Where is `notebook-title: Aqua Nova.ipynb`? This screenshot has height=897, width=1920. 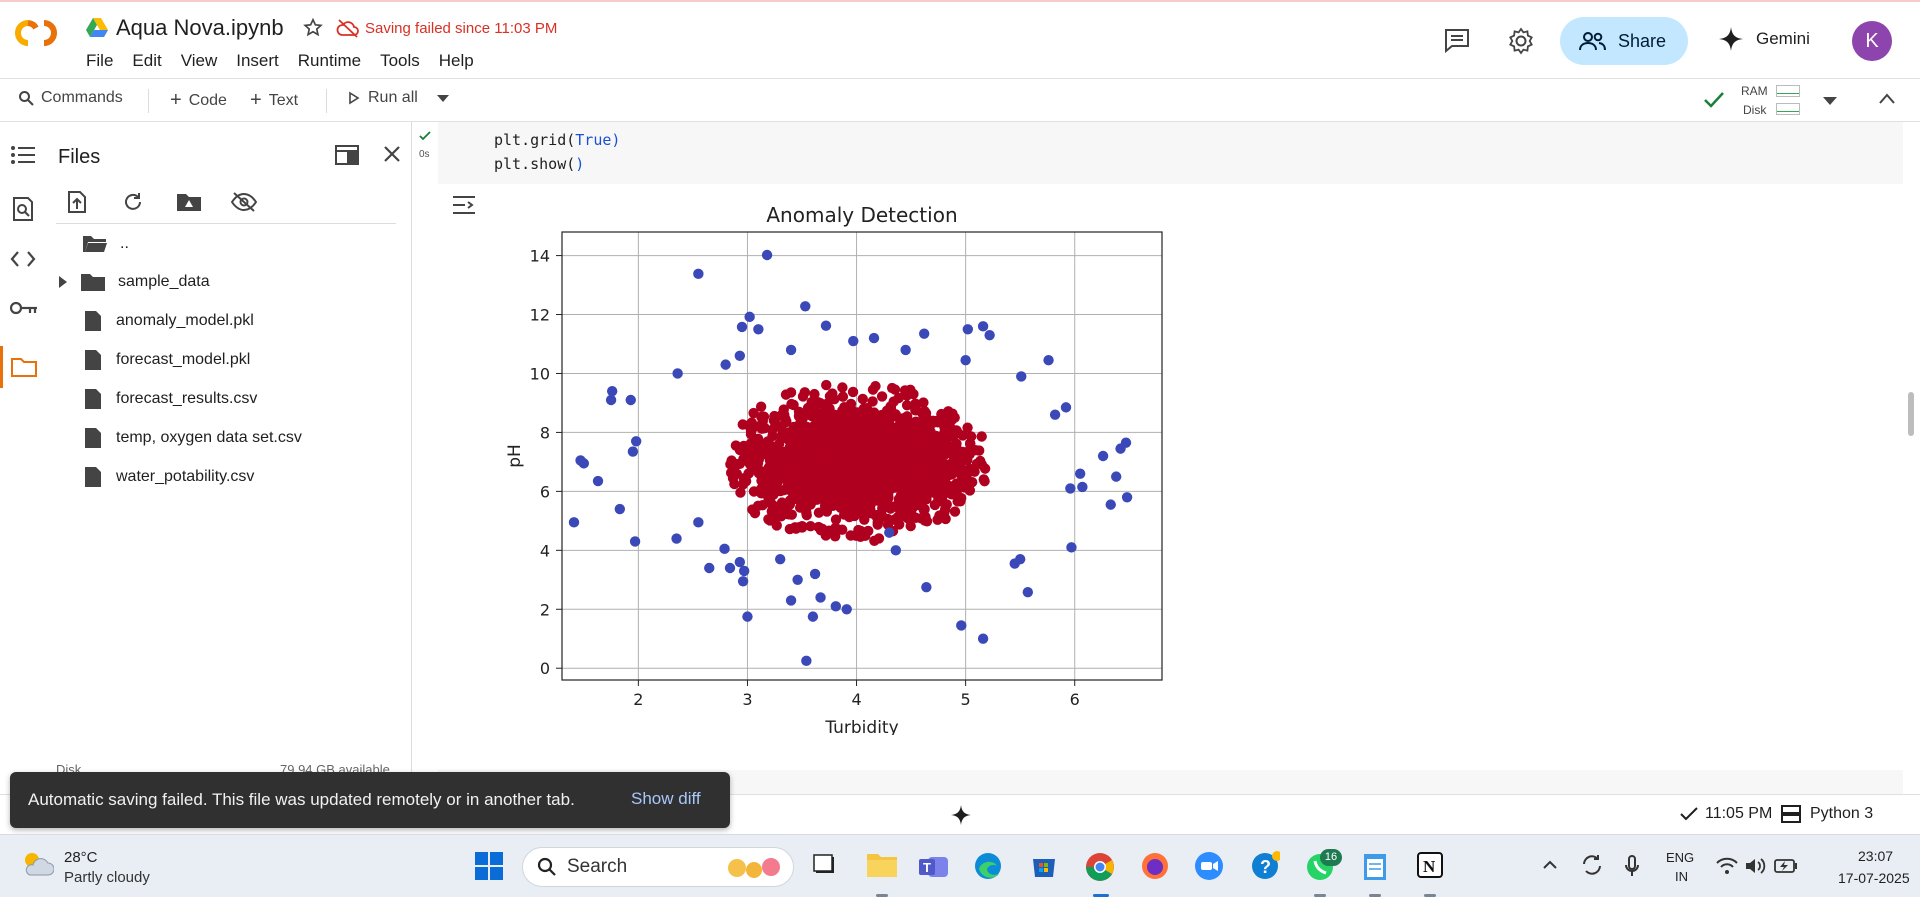 notebook-title: Aqua Nova.ipynb is located at coordinates (200, 27).